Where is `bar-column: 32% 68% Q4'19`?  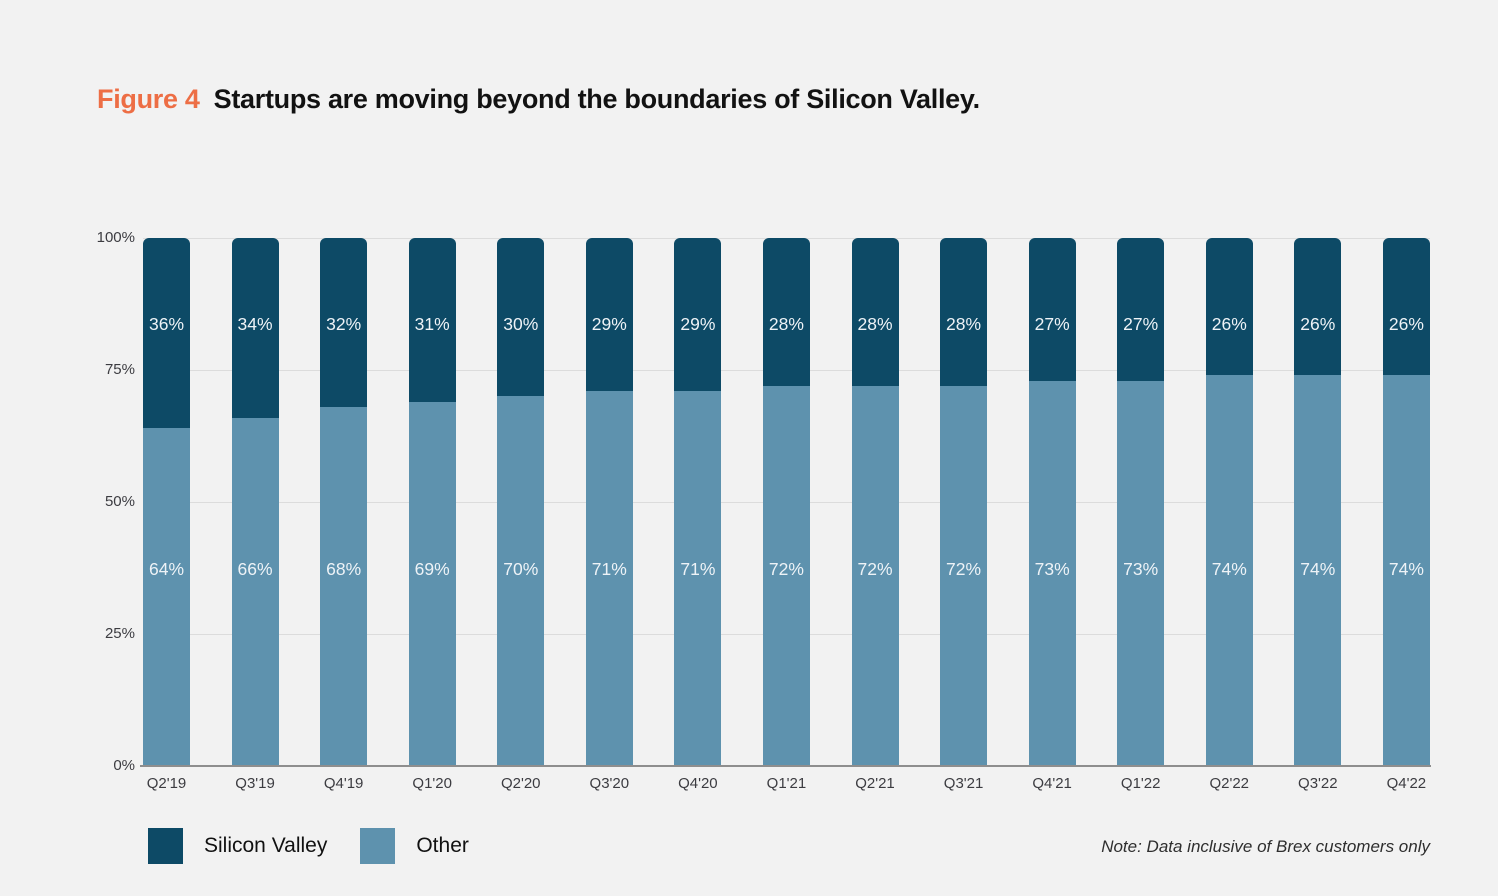
bar-column: 32% 68% Q4'19 is located at coordinates (344, 515).